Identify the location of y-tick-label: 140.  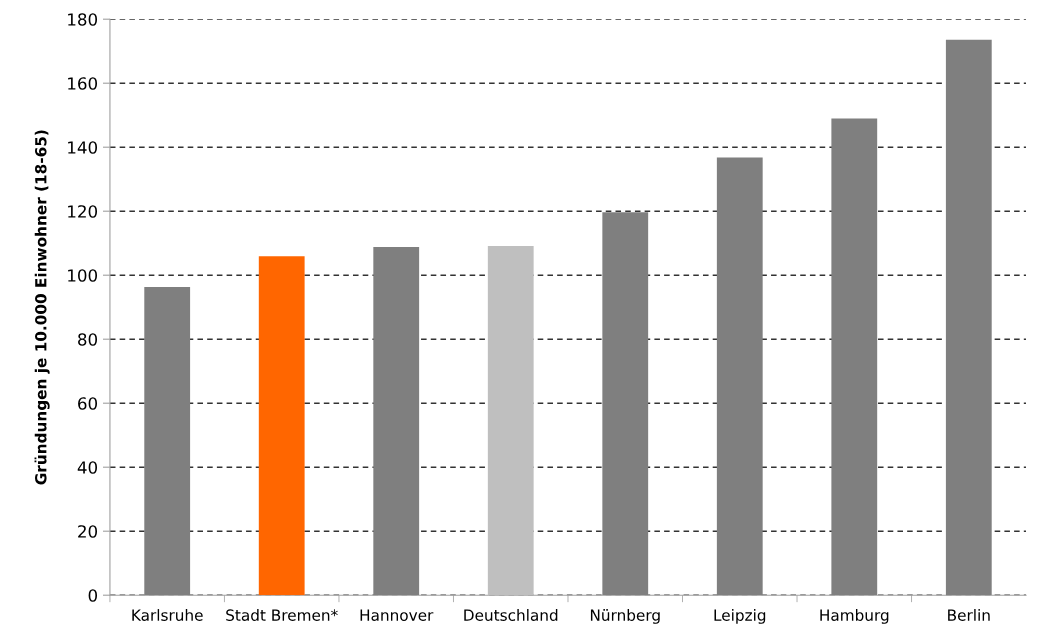
(83, 147).